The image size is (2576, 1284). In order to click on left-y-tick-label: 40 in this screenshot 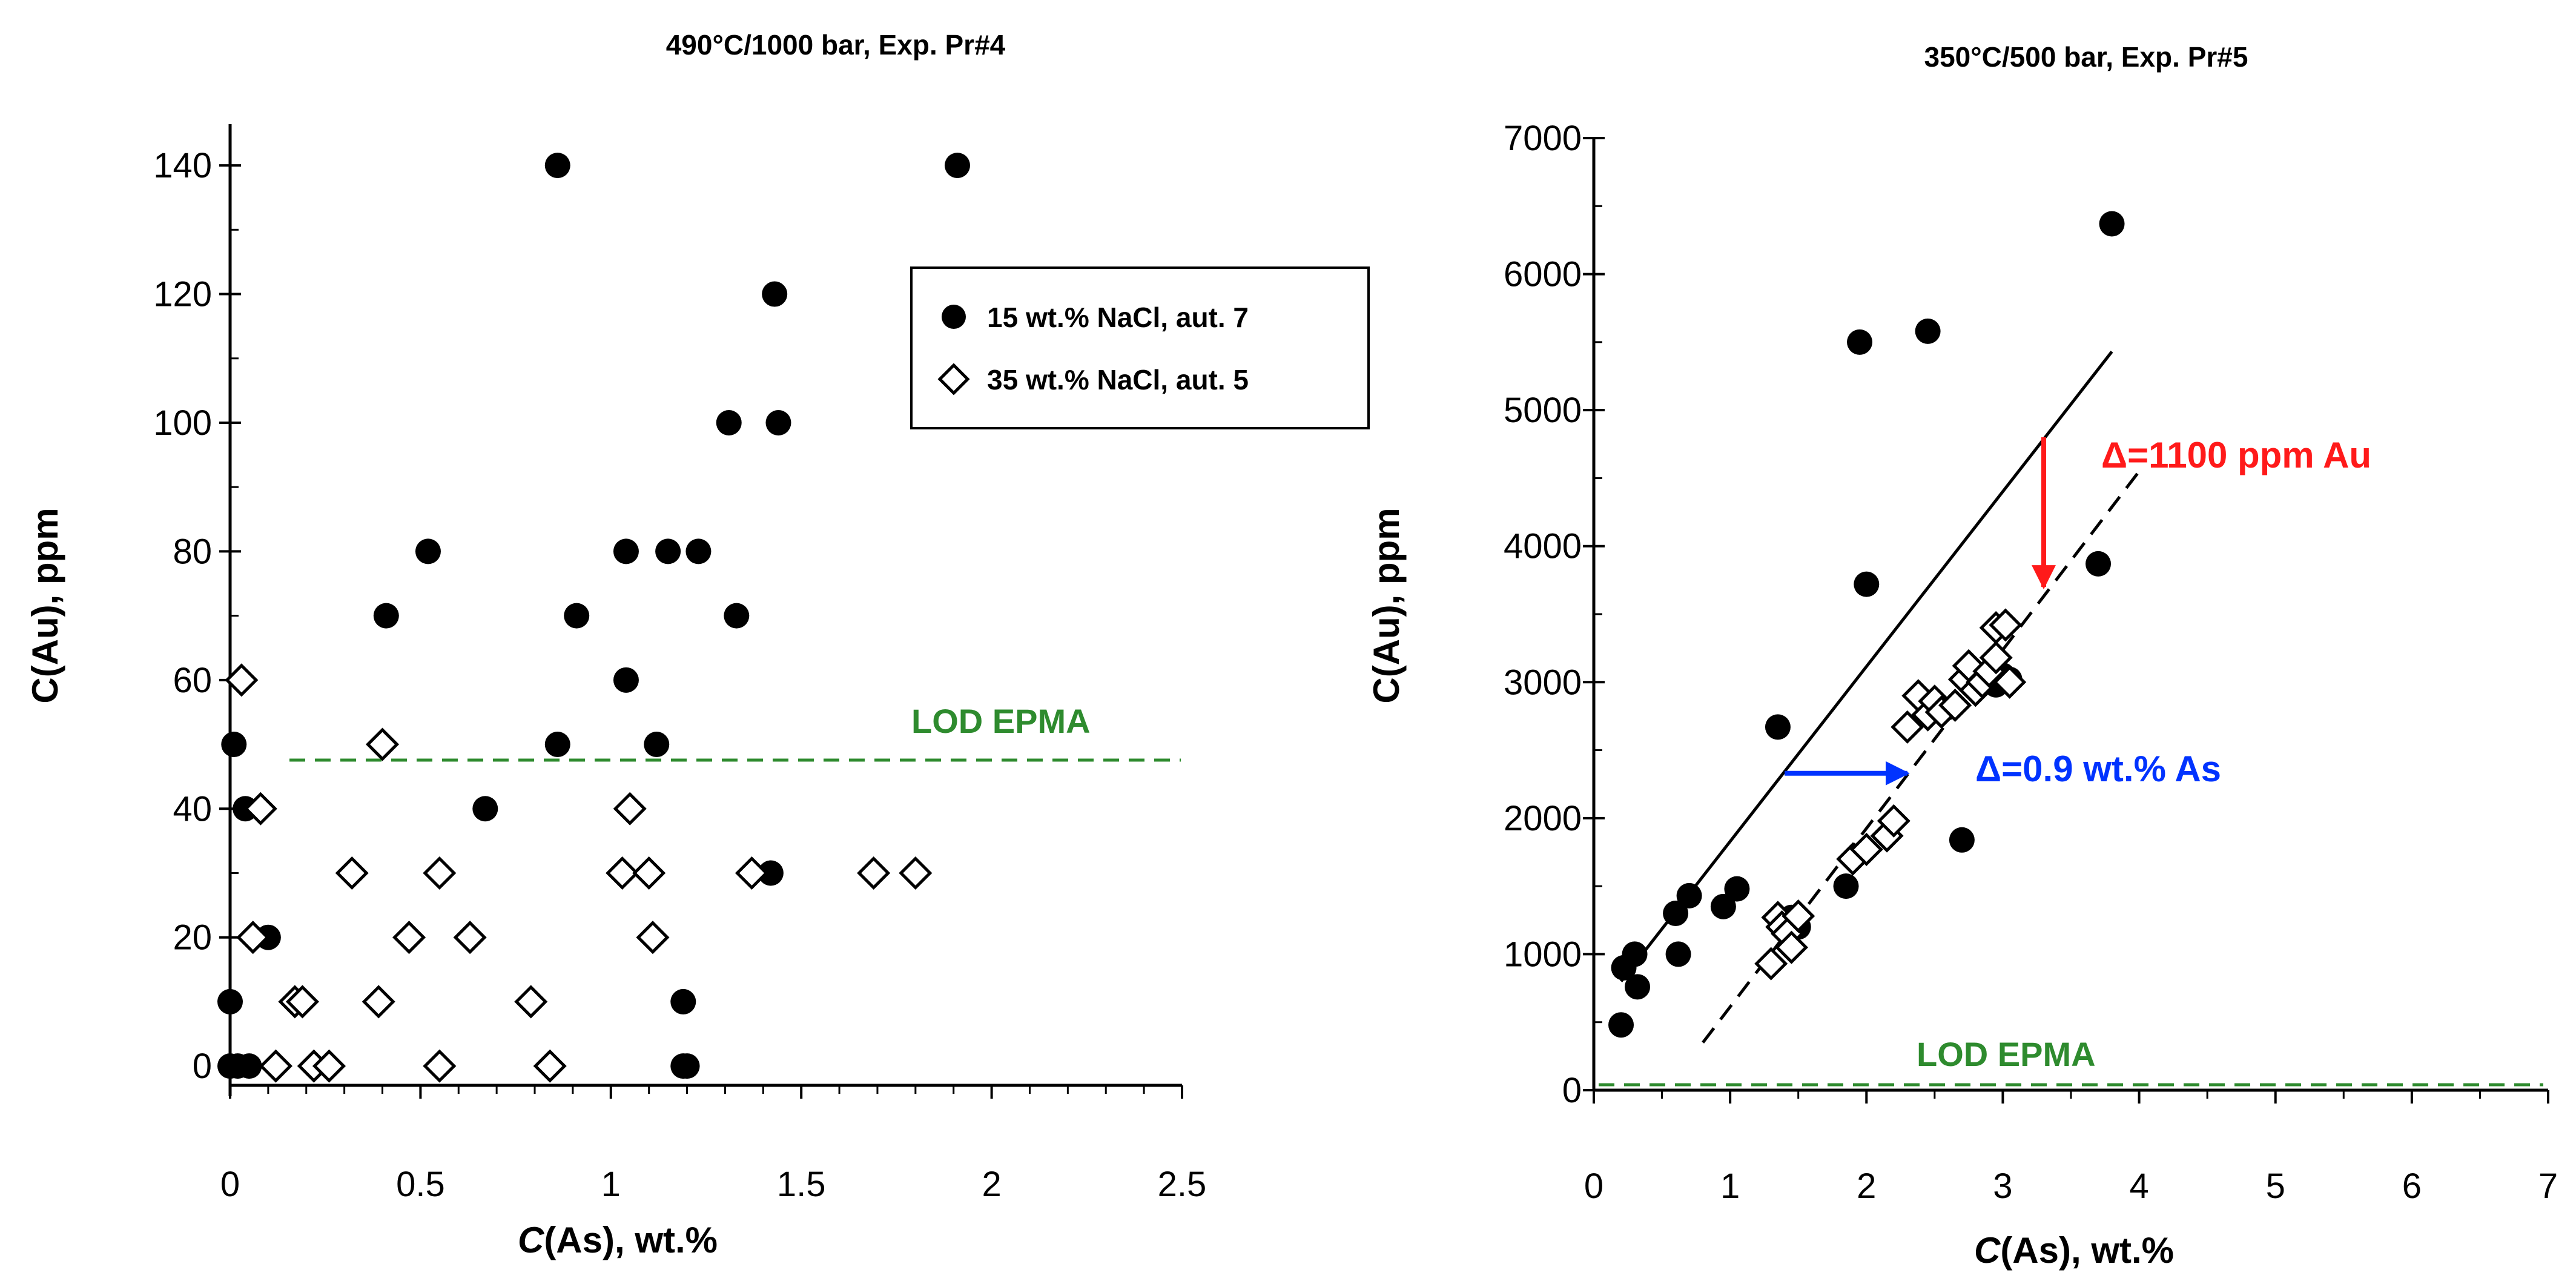, I will do `click(192, 809)`.